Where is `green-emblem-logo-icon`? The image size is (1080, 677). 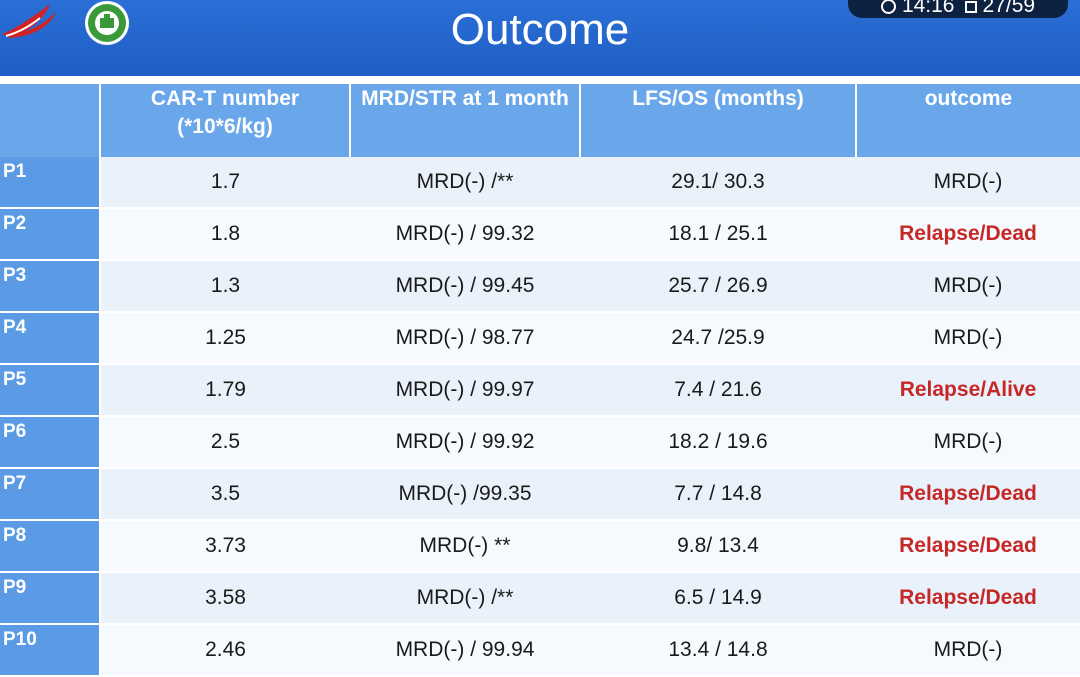 green-emblem-logo-icon is located at coordinates (107, 23).